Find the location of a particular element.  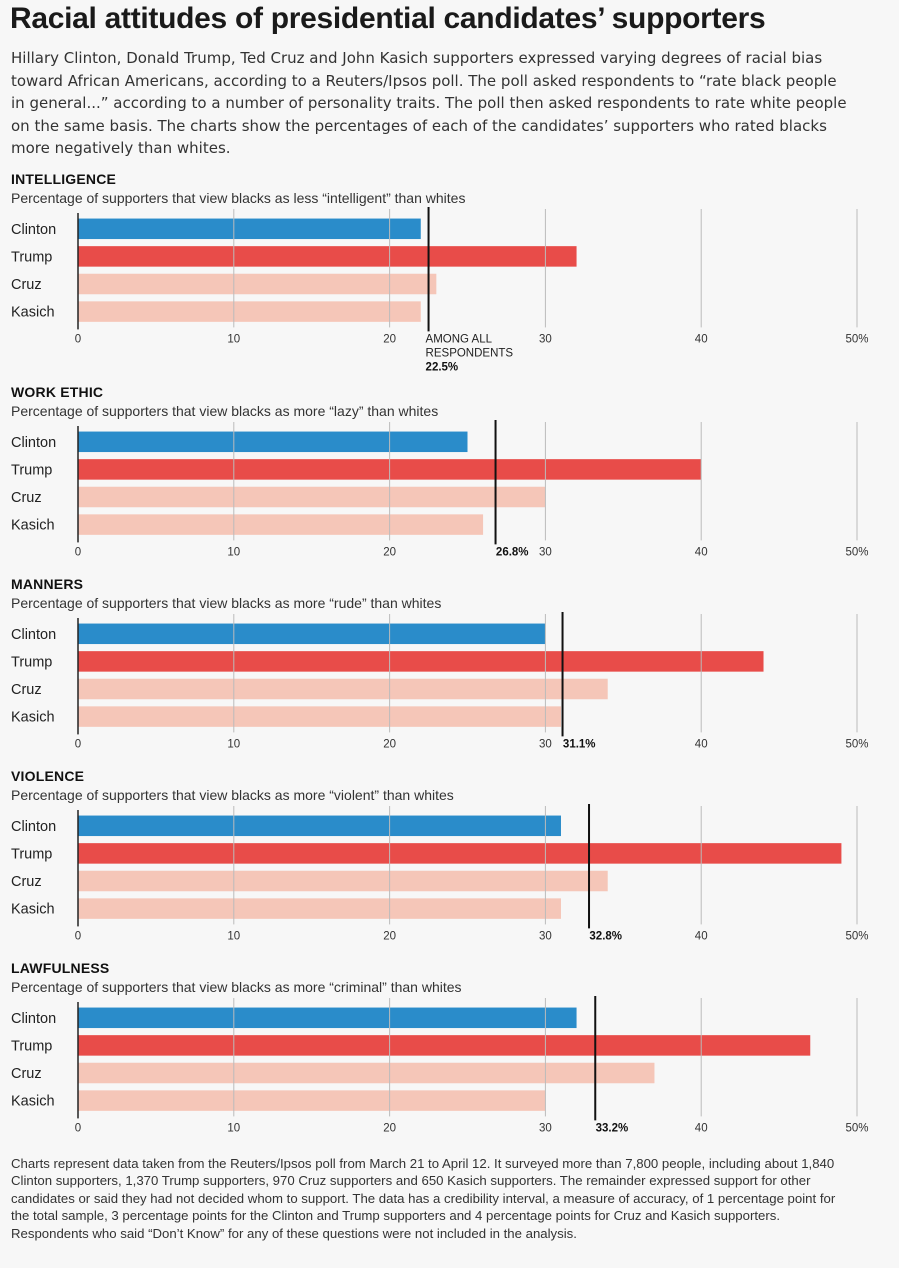

chart-title: MANNERS is located at coordinates (47, 584).